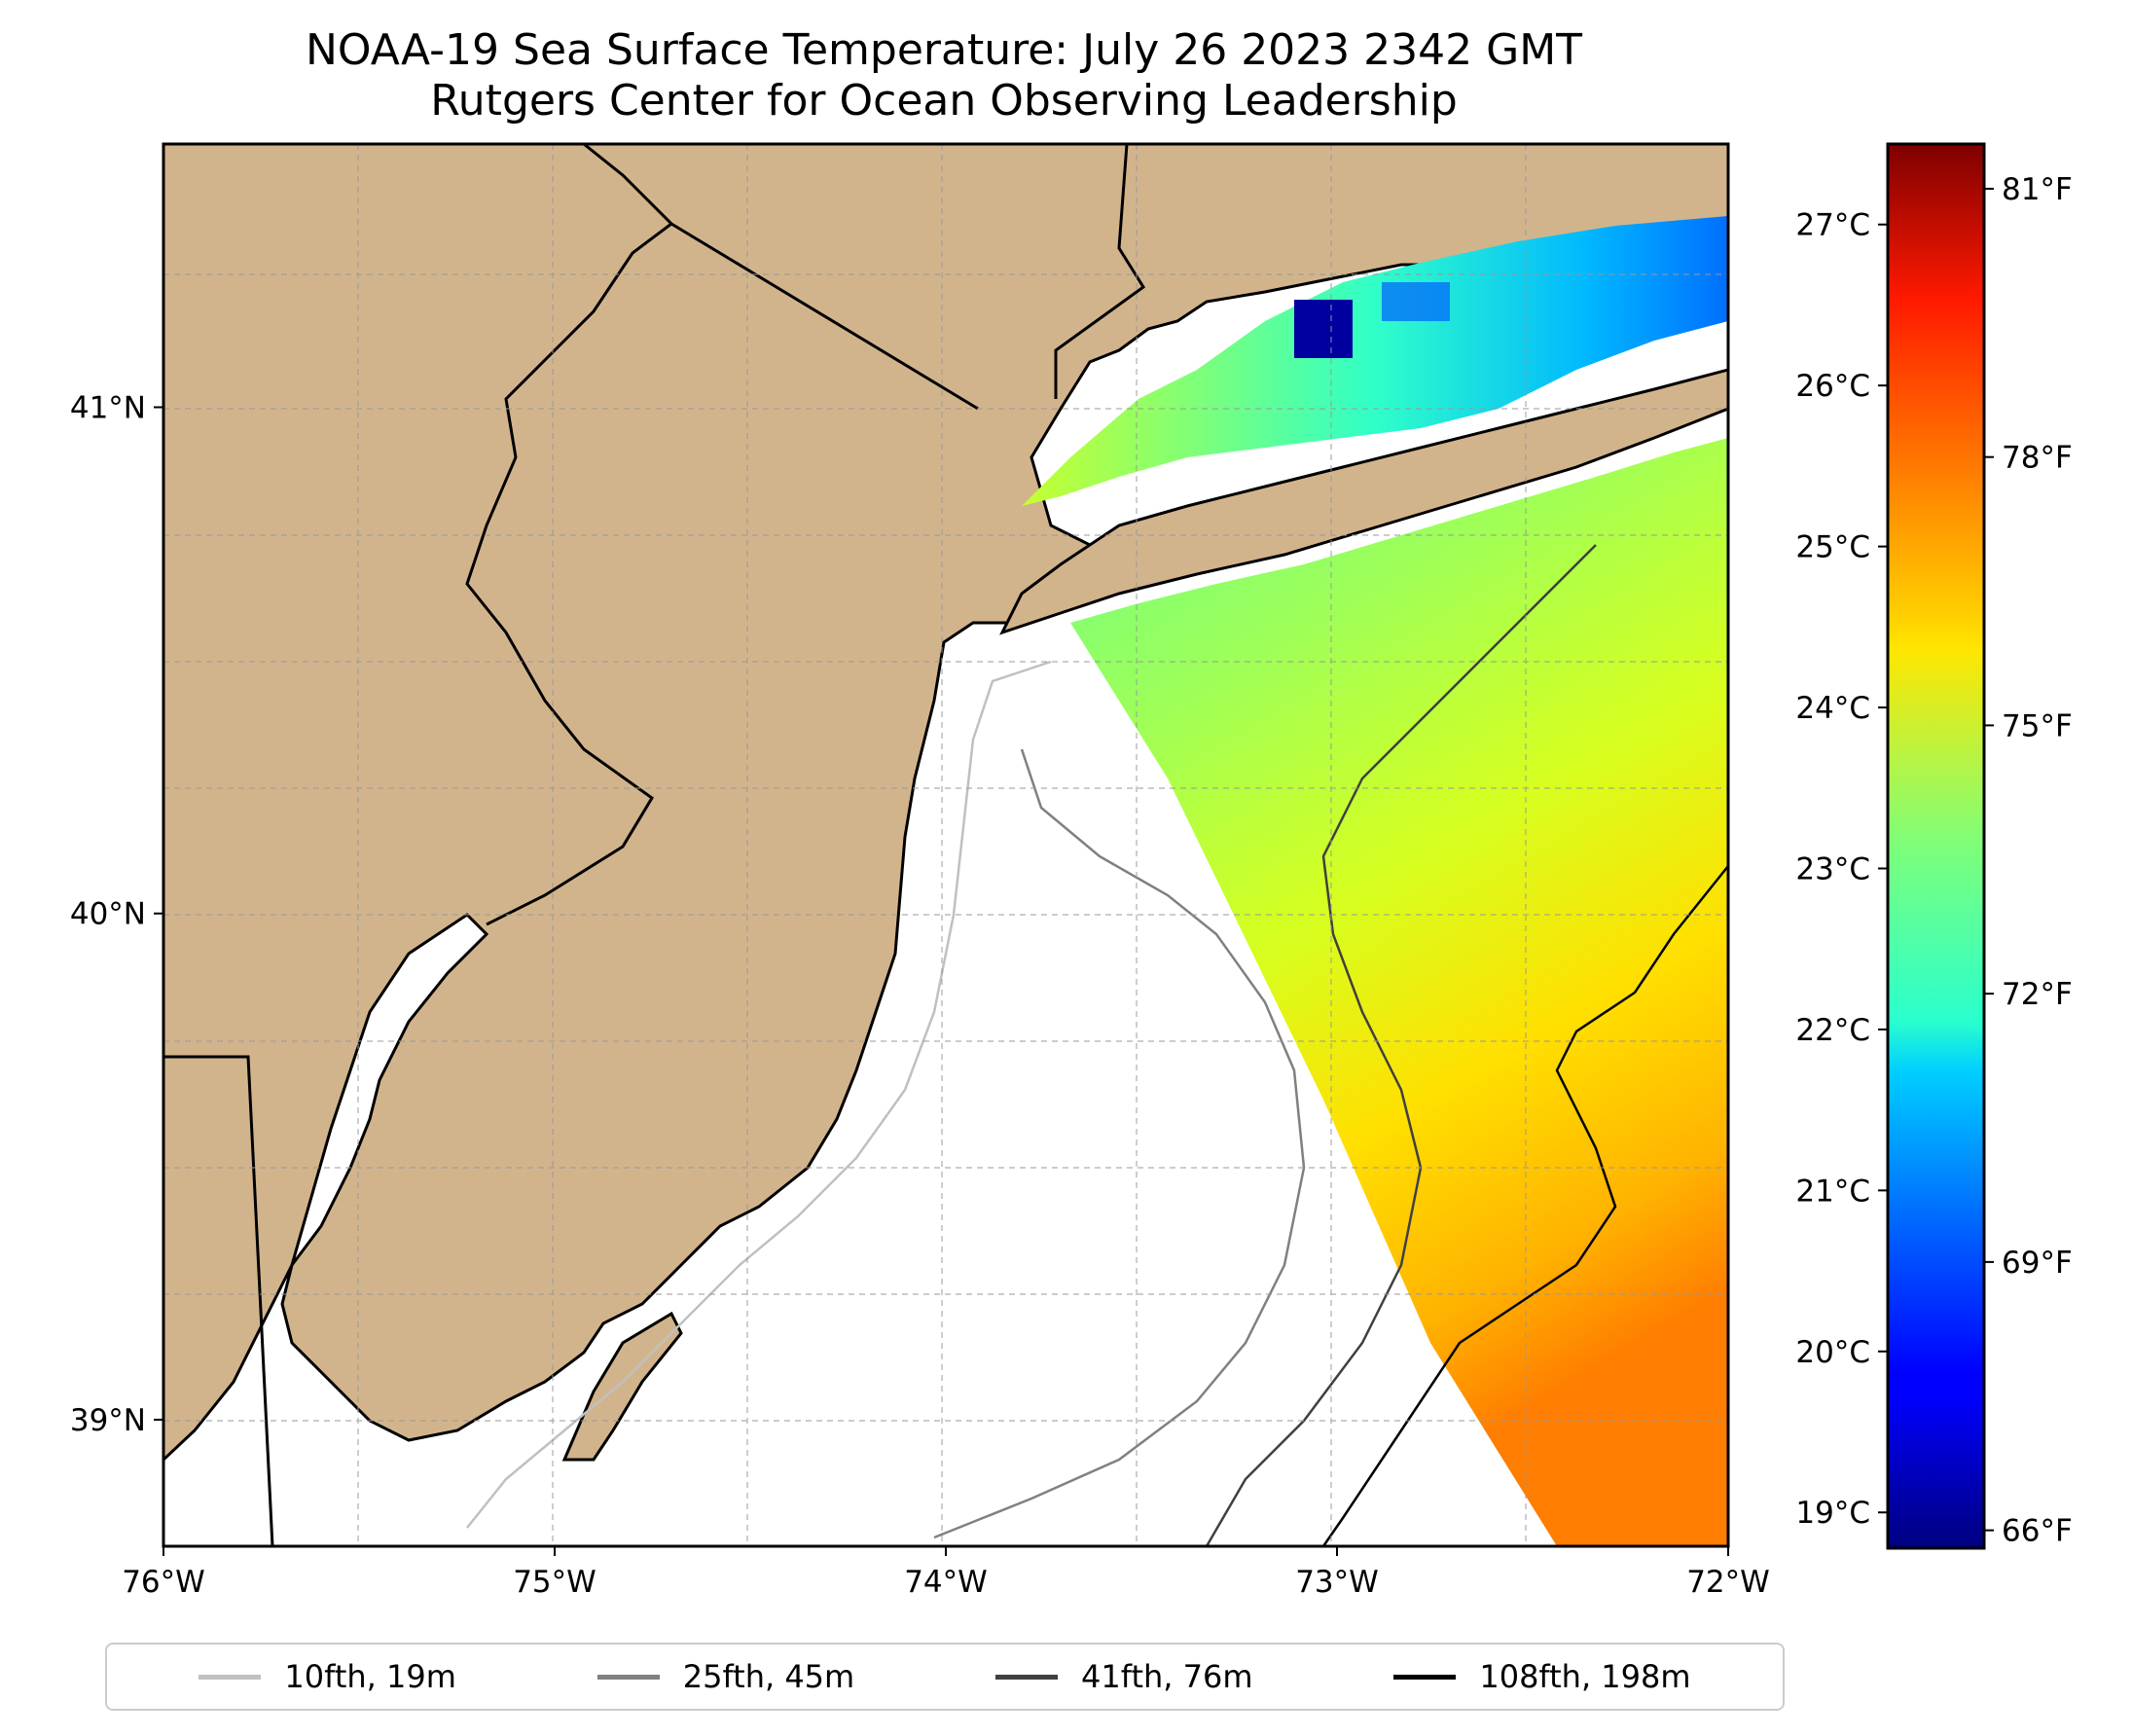 Image resolution: width=2132 pixels, height=1736 pixels. I want to click on delaware-river, so click(570, 535).